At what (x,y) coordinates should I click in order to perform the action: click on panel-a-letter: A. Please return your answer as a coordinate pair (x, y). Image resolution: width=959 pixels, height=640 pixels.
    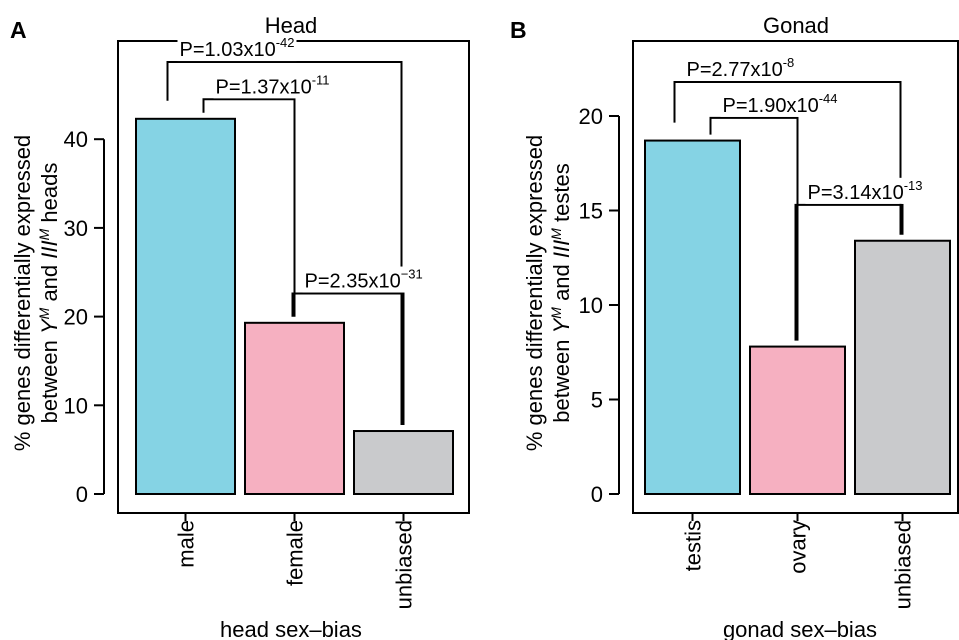
    Looking at the image, I should click on (18, 30).